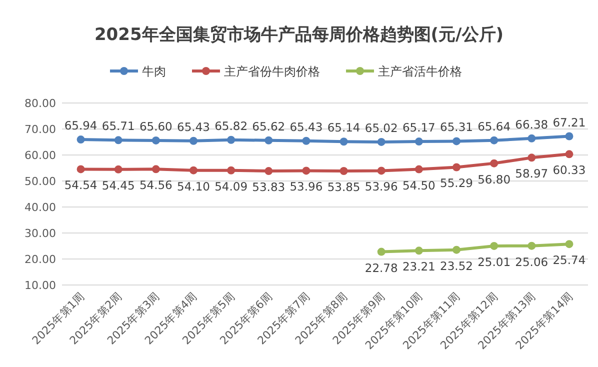 The width and height of the screenshot is (598, 367). Describe the element at coordinates (269, 187) in the screenshot. I see `data-label: 53.83` at that location.